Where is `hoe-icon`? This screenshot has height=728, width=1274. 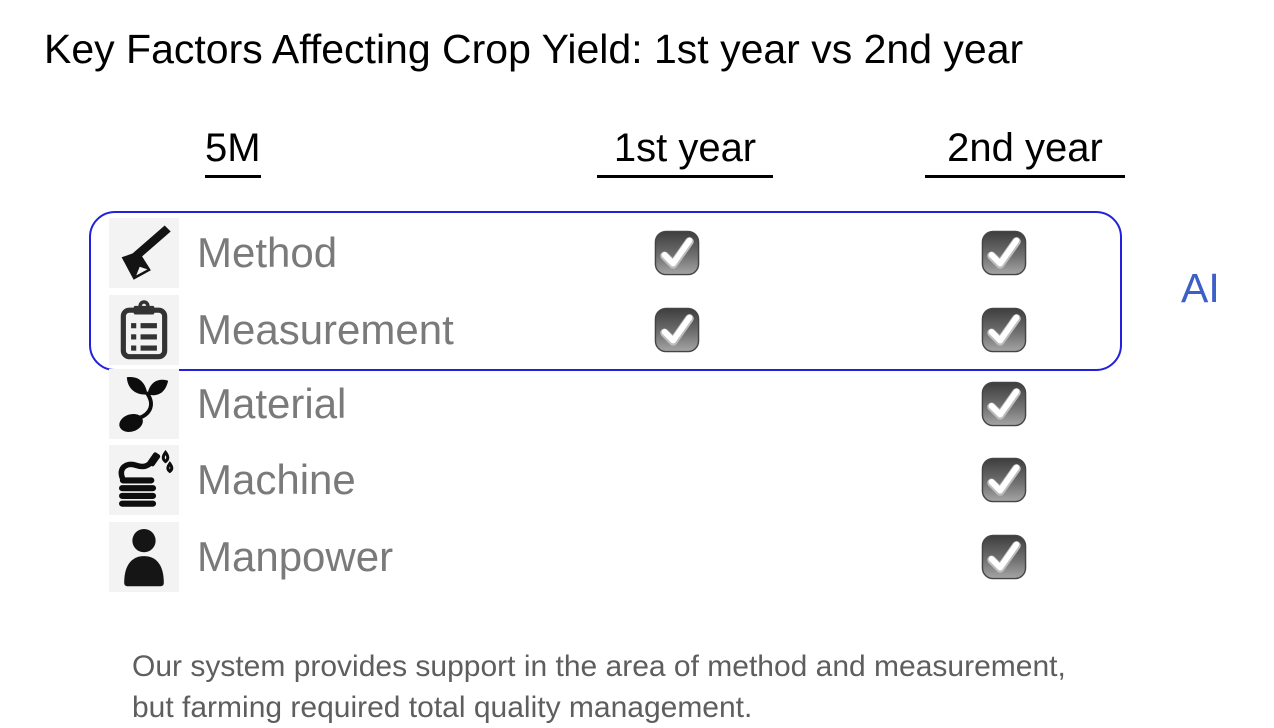
hoe-icon is located at coordinates (144, 253).